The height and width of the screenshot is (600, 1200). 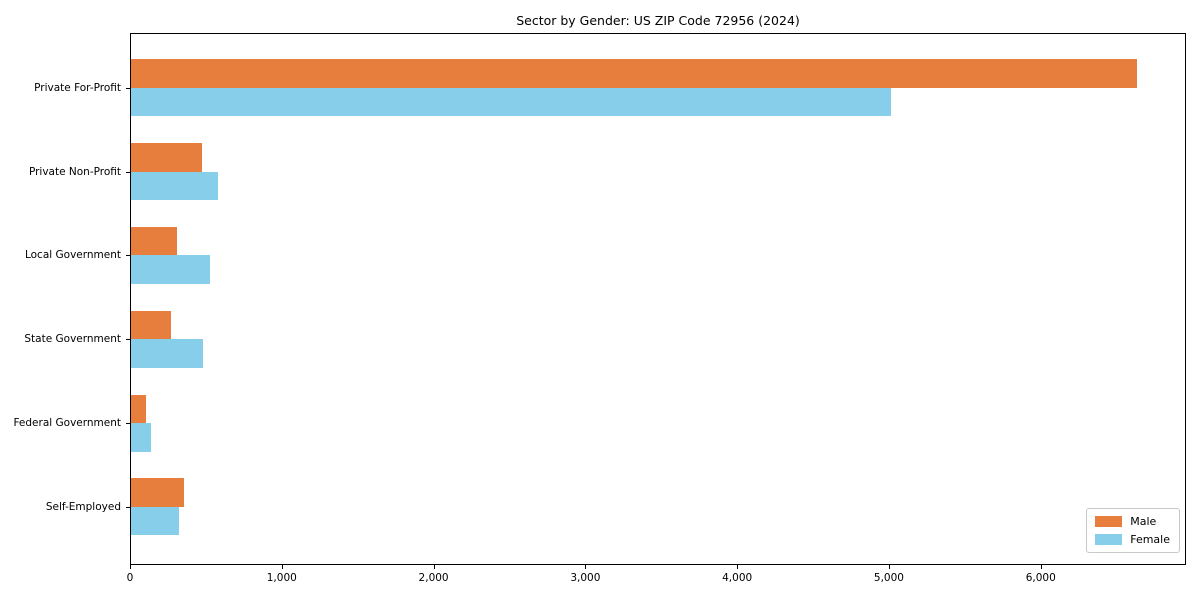 What do you see at coordinates (77, 87) in the screenshot?
I see `y-tick-label-private-for-profit: Private For-Profit` at bounding box center [77, 87].